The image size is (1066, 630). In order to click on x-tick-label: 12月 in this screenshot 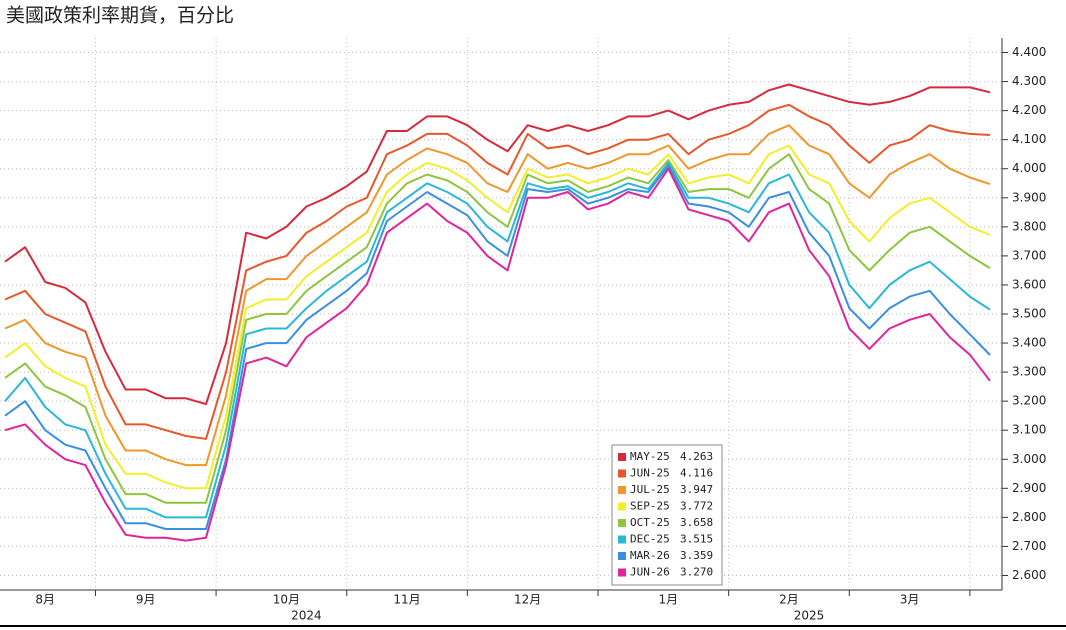, I will do `click(527, 600)`.